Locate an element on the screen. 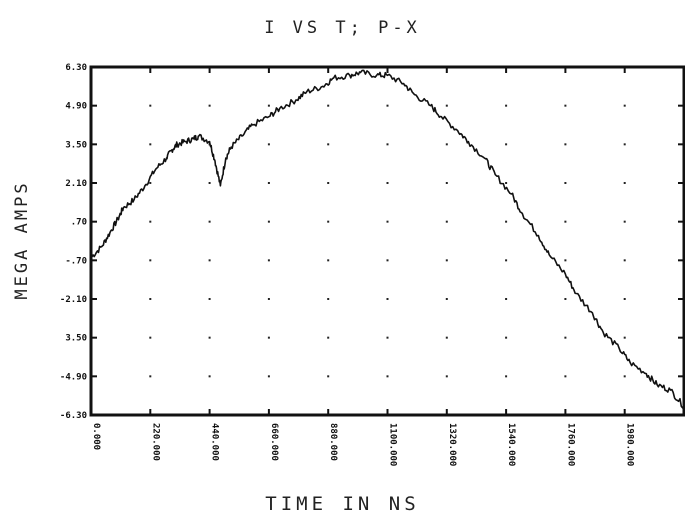  x-tick-label: 440.000 is located at coordinates (215, 442).